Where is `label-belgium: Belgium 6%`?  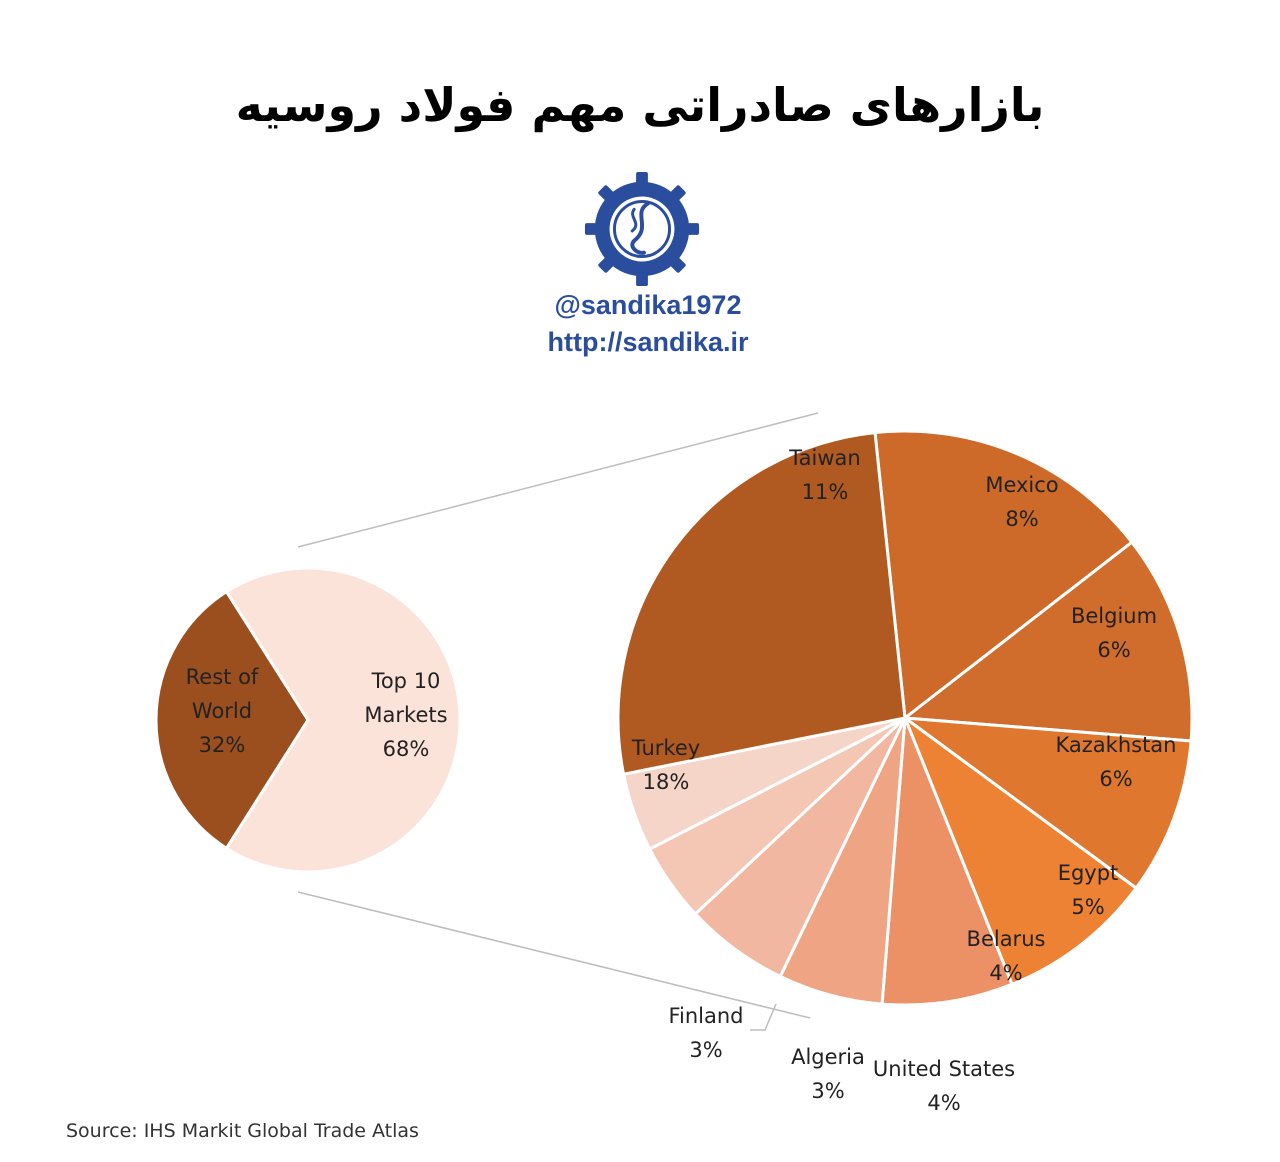 label-belgium: Belgium 6% is located at coordinates (1114, 633).